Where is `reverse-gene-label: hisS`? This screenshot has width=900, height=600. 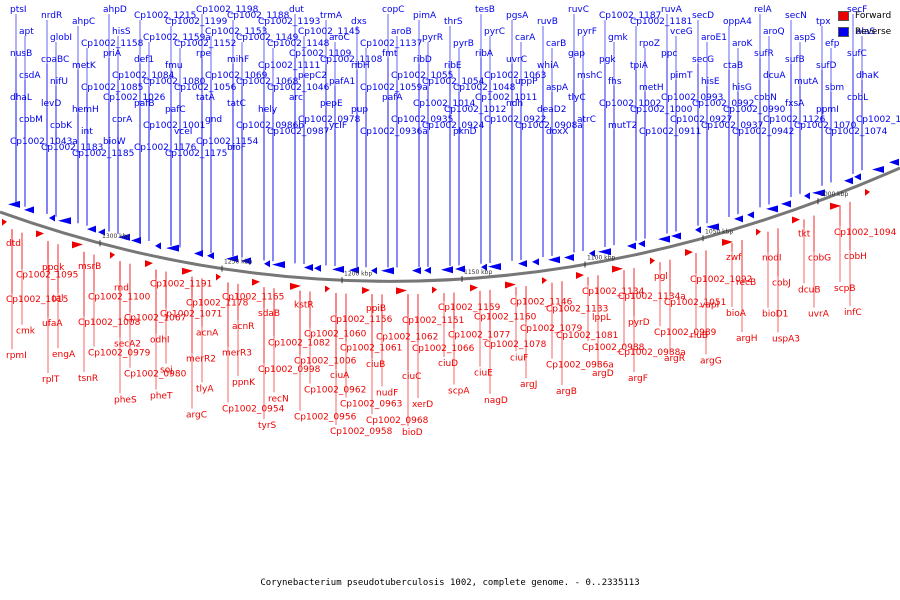
reverse-gene-label: hisS is located at coordinates (121, 32).